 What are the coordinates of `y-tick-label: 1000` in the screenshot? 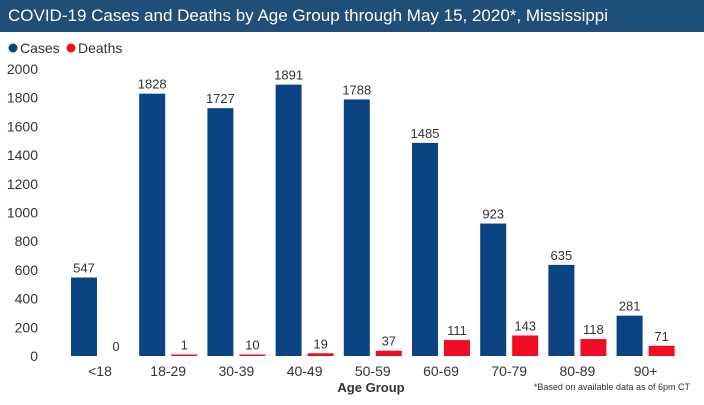 It's located at (22, 213).